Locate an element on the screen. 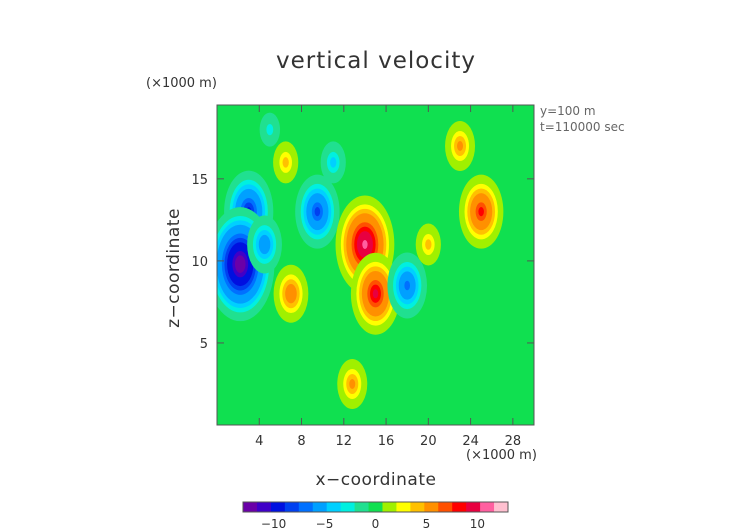  x-tick-label-6: 28 is located at coordinates (513, 441).